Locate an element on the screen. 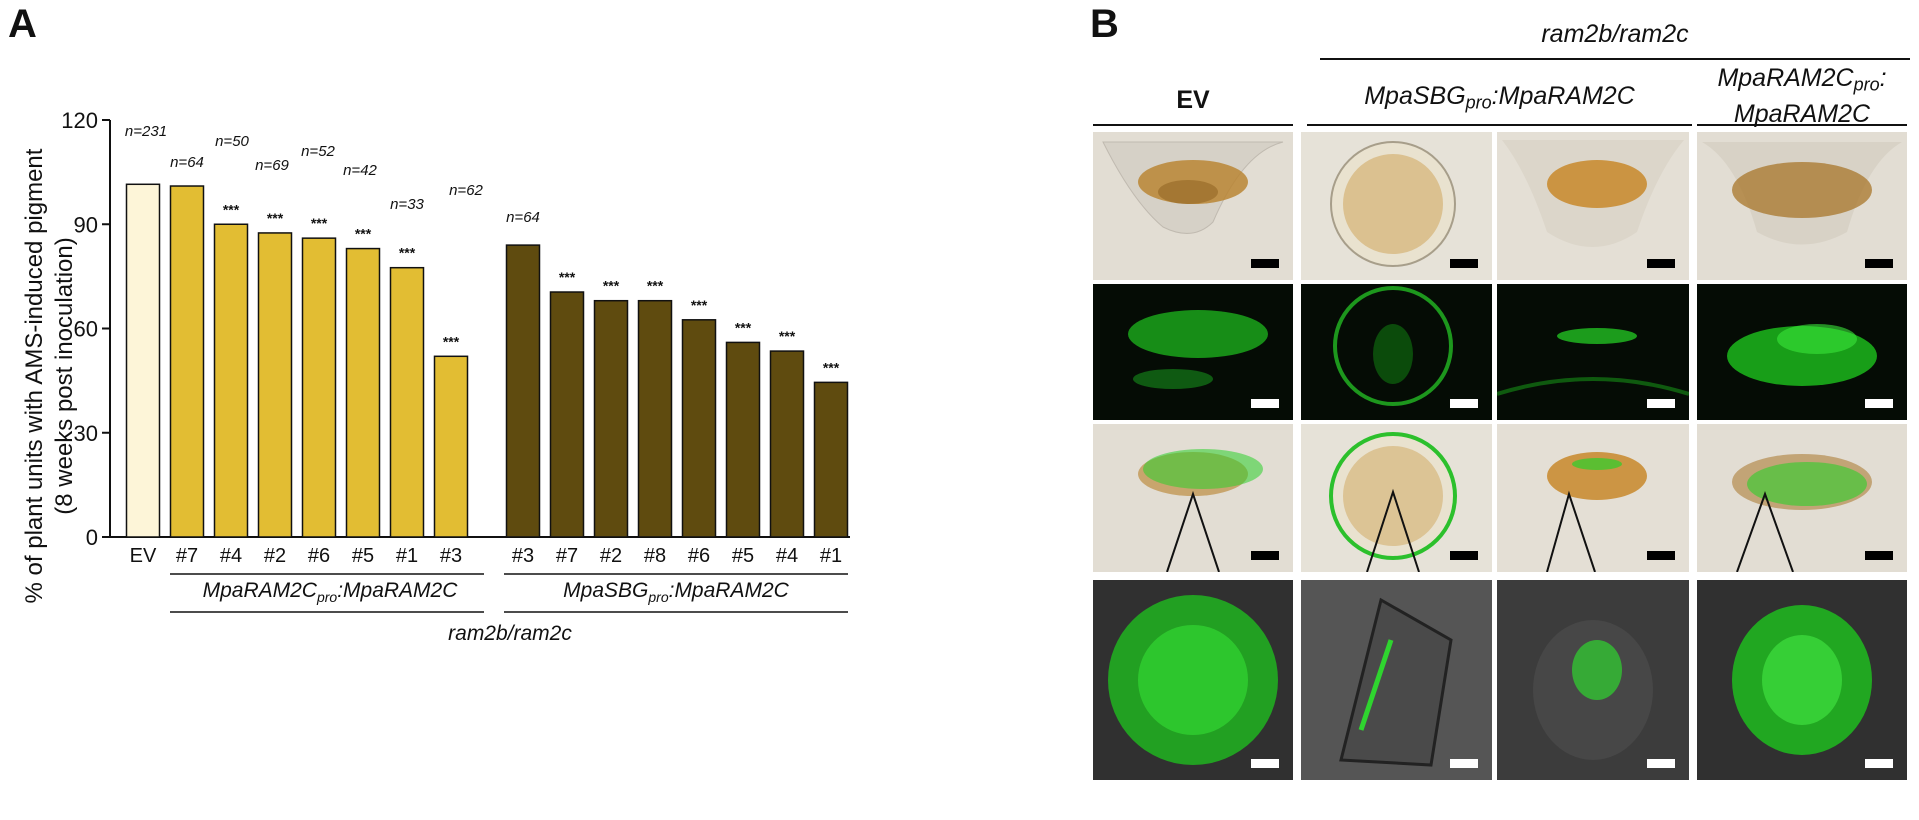 The width and height of the screenshot is (1919, 820). y-tick-label: 30 is located at coordinates (86, 433).